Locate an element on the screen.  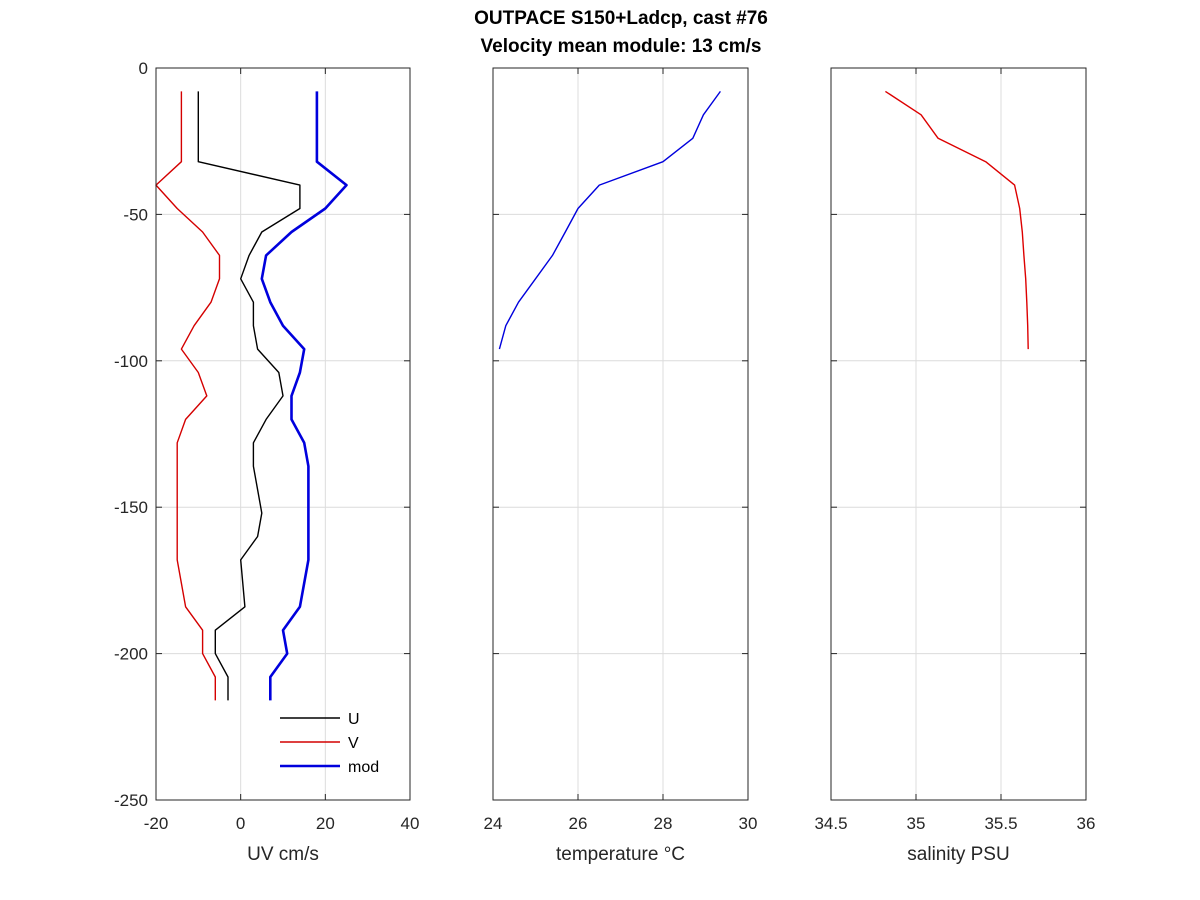
x-tick-label: 28 is located at coordinates (663, 823).